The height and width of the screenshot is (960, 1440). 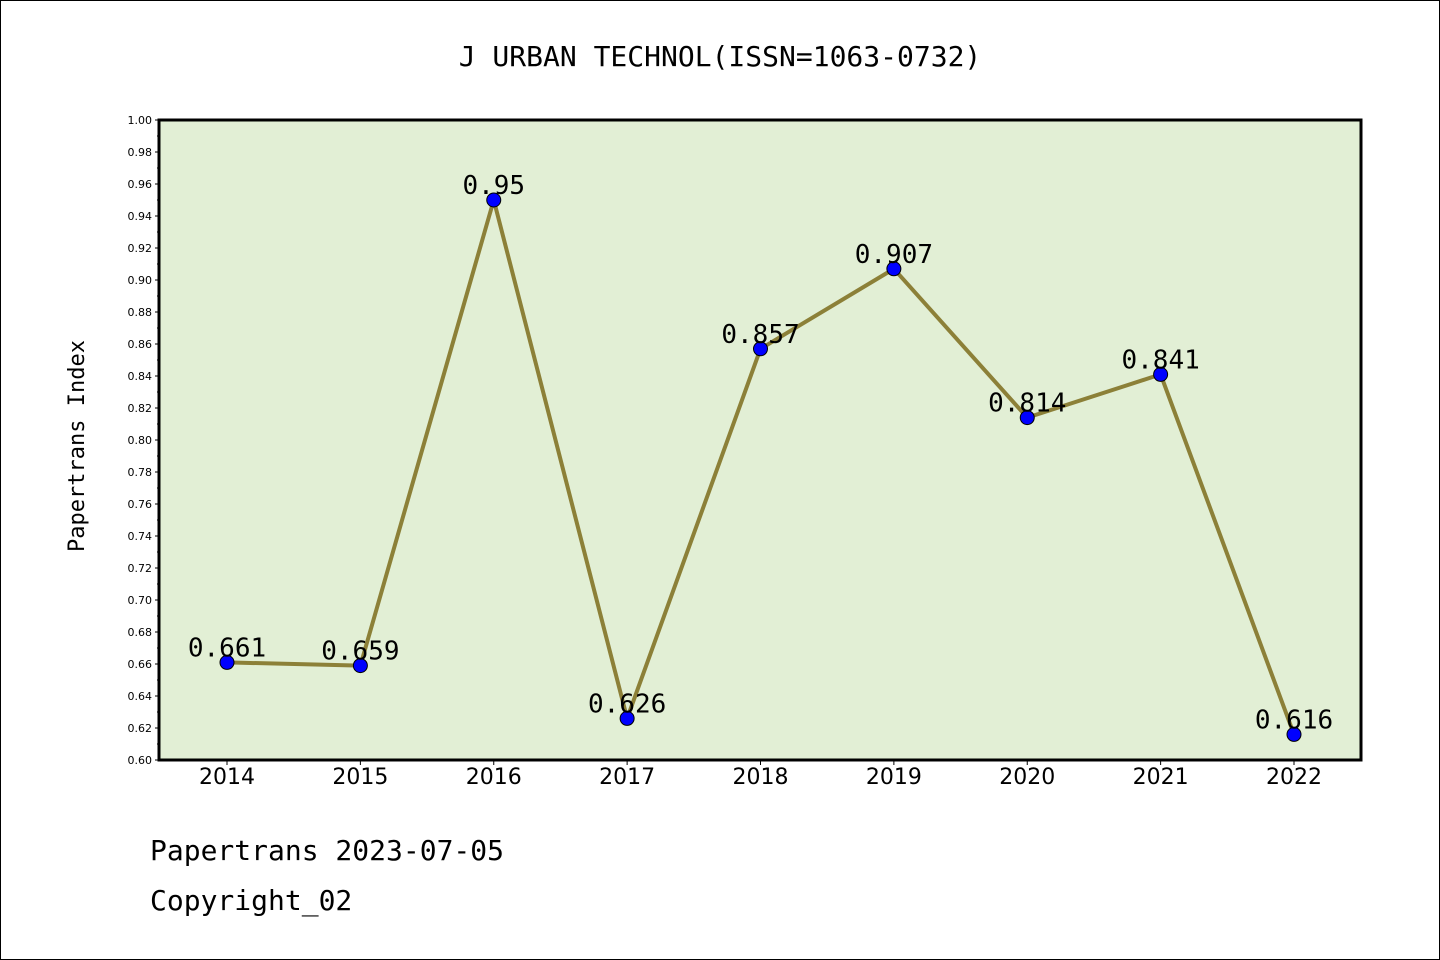 I want to click on y-tick-label: 0.74, so click(x=140, y=536).